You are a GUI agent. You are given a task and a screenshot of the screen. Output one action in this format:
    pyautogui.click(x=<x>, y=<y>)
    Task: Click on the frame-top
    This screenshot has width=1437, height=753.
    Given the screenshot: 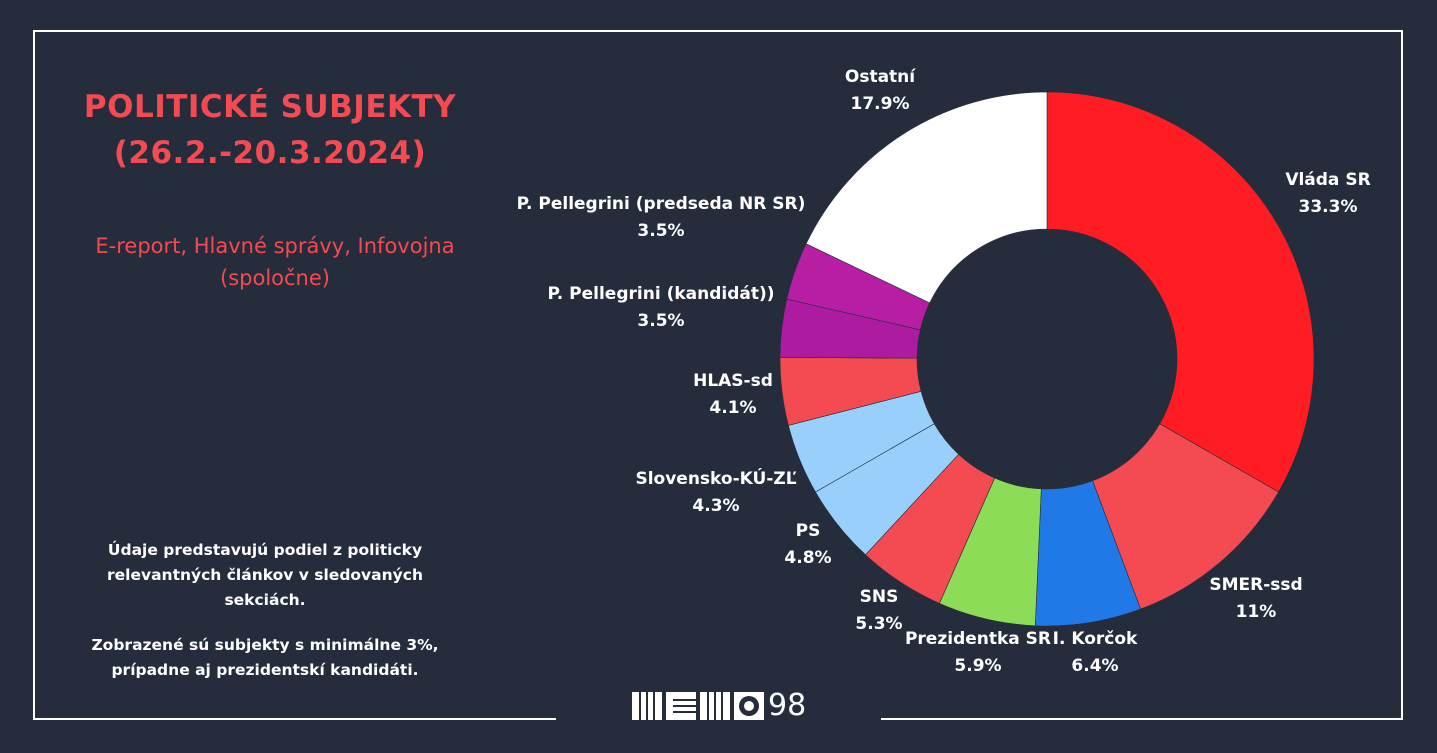 What is the action you would take?
    pyautogui.click(x=718, y=31)
    